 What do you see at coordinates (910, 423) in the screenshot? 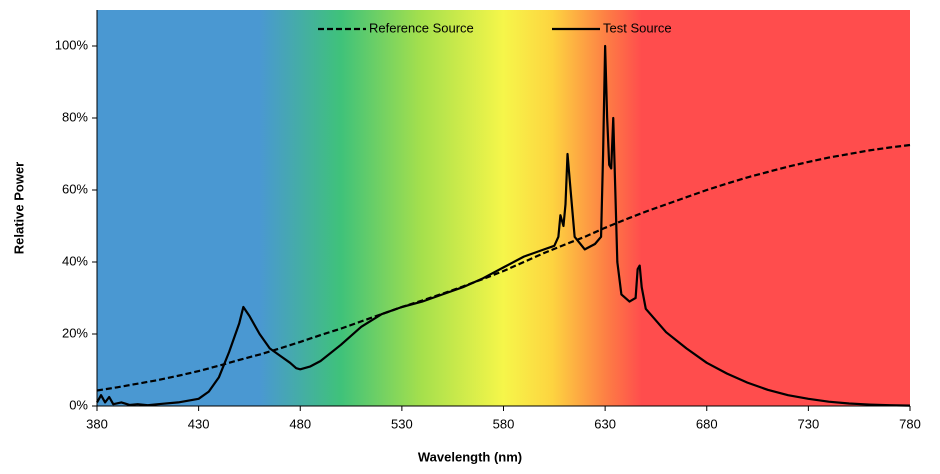
I see `x-tick-label: 780` at bounding box center [910, 423].